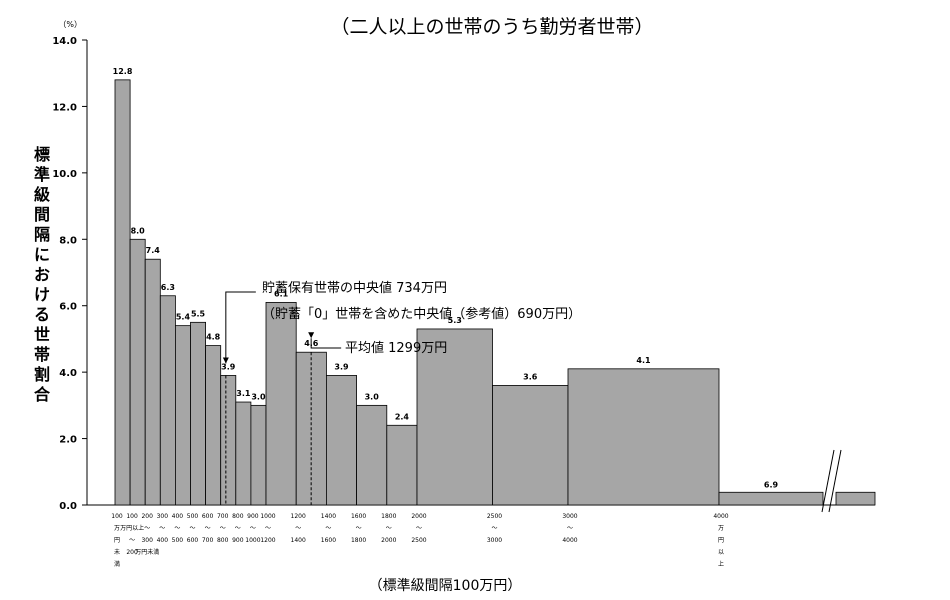 This screenshot has width=950, height=600. Describe the element at coordinates (68, 373) in the screenshot. I see `y-tick-label: 4.0` at that location.